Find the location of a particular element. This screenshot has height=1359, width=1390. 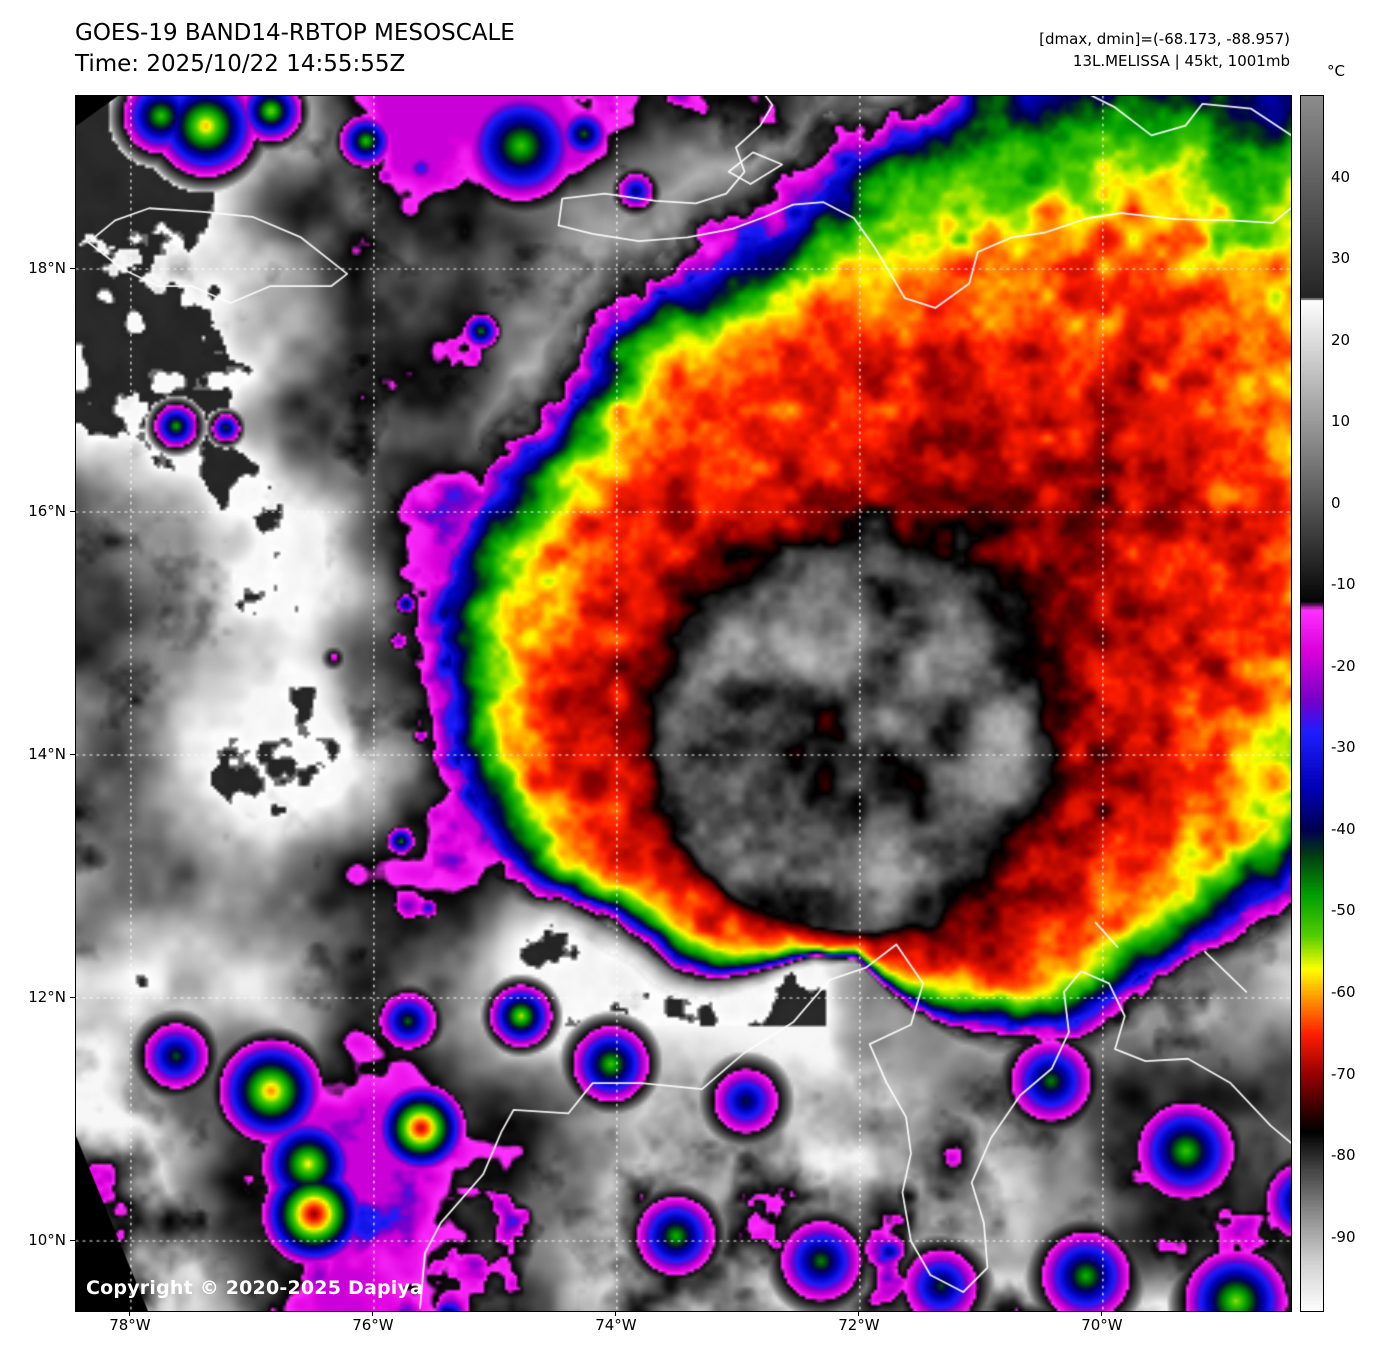

latitude-tick-label: 10°N is located at coordinates (47, 1240).